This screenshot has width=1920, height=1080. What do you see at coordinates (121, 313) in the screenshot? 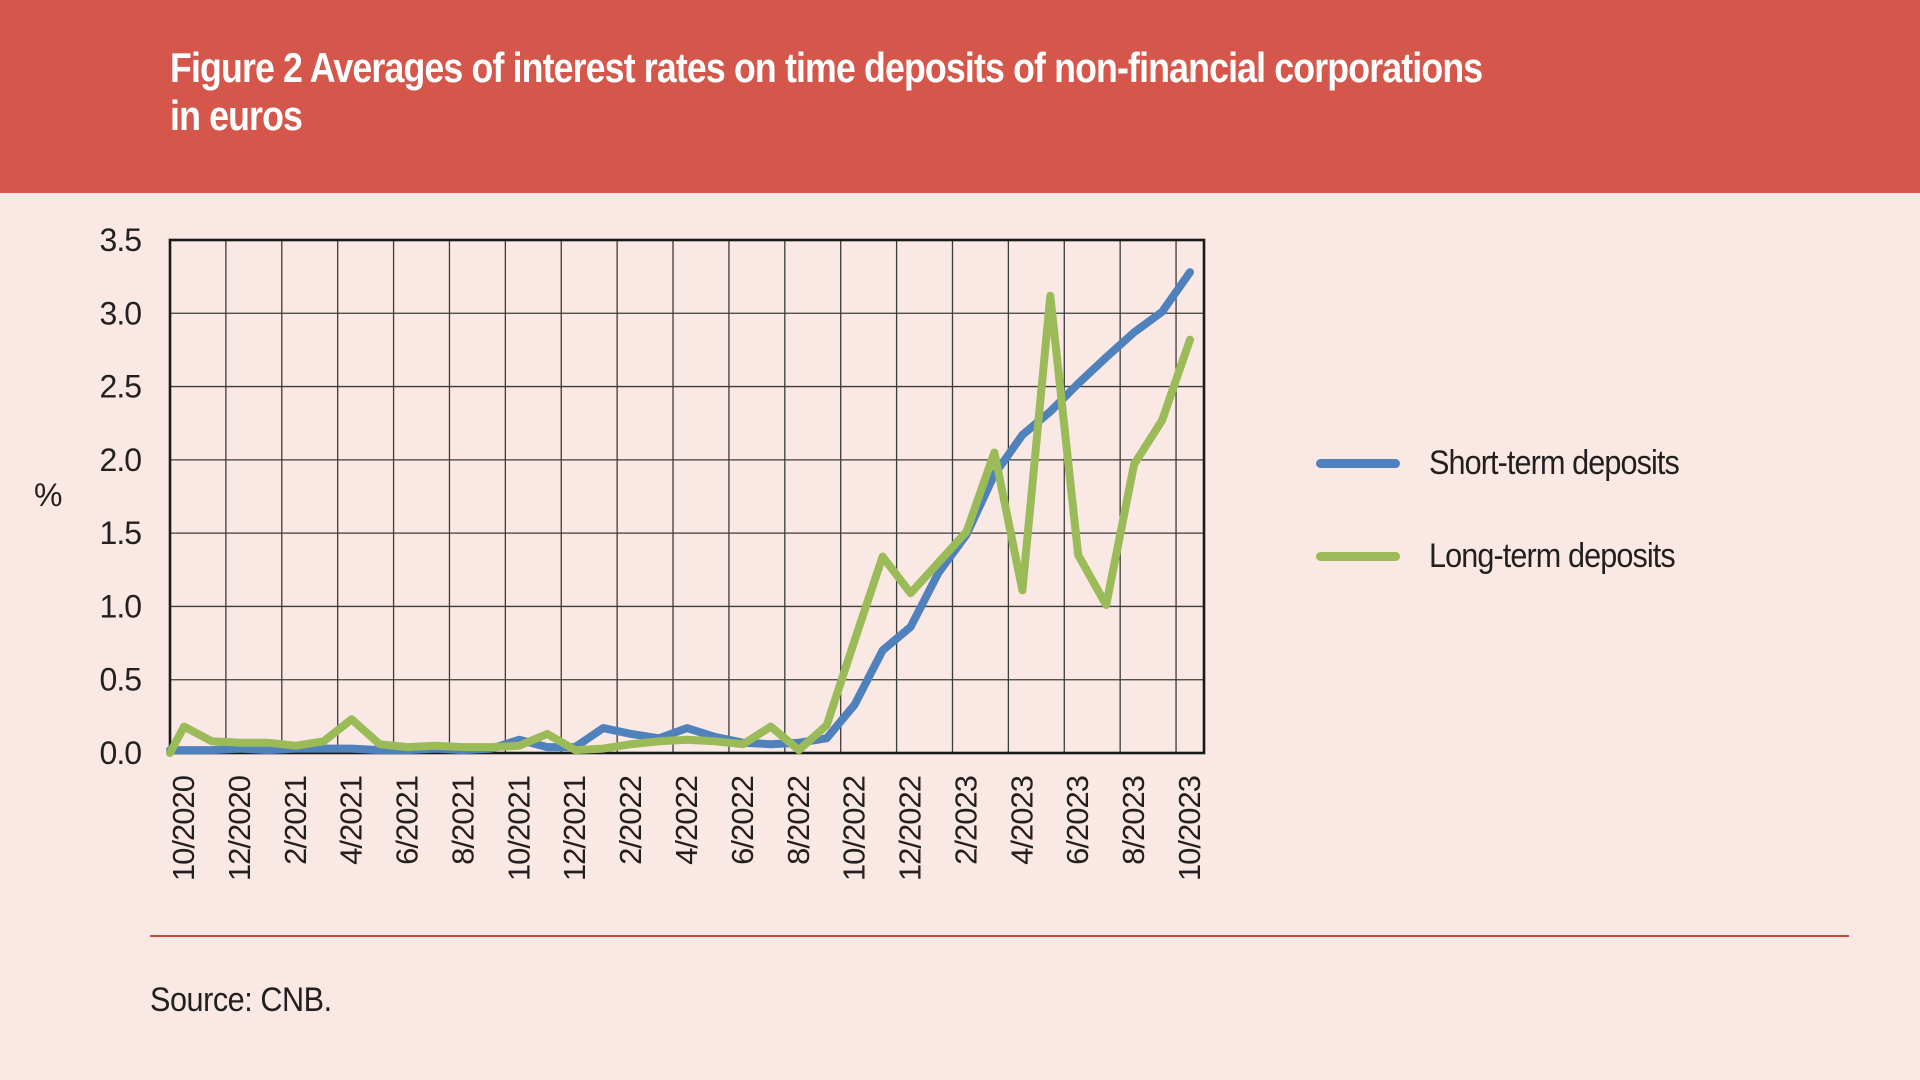
I see `y-tick-label: 3.0` at bounding box center [121, 313].